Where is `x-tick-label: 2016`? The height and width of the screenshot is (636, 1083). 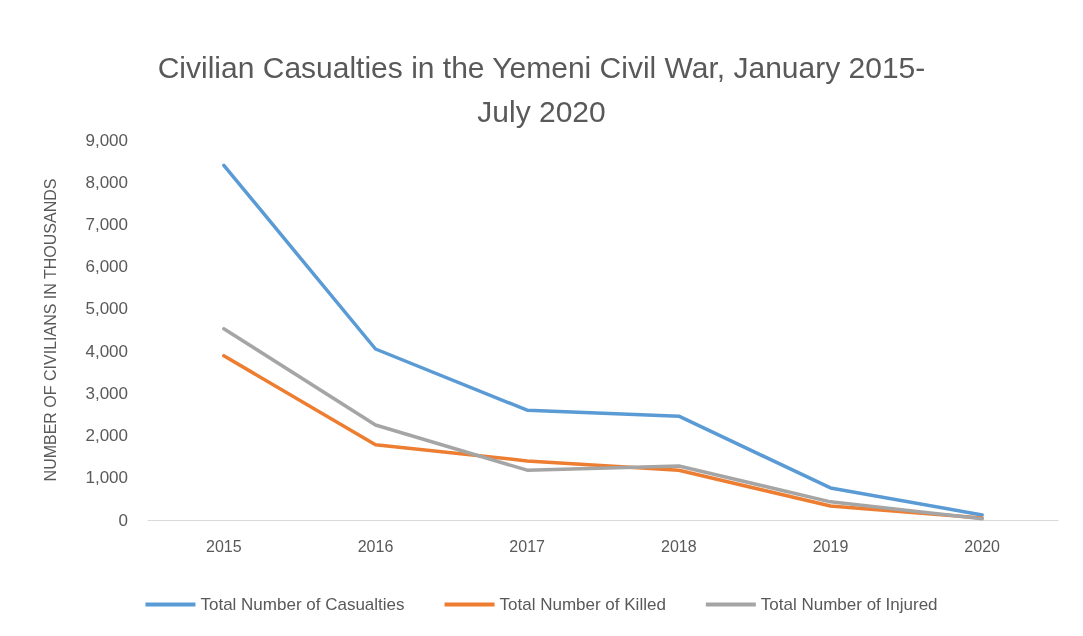 x-tick-label: 2016 is located at coordinates (375, 546).